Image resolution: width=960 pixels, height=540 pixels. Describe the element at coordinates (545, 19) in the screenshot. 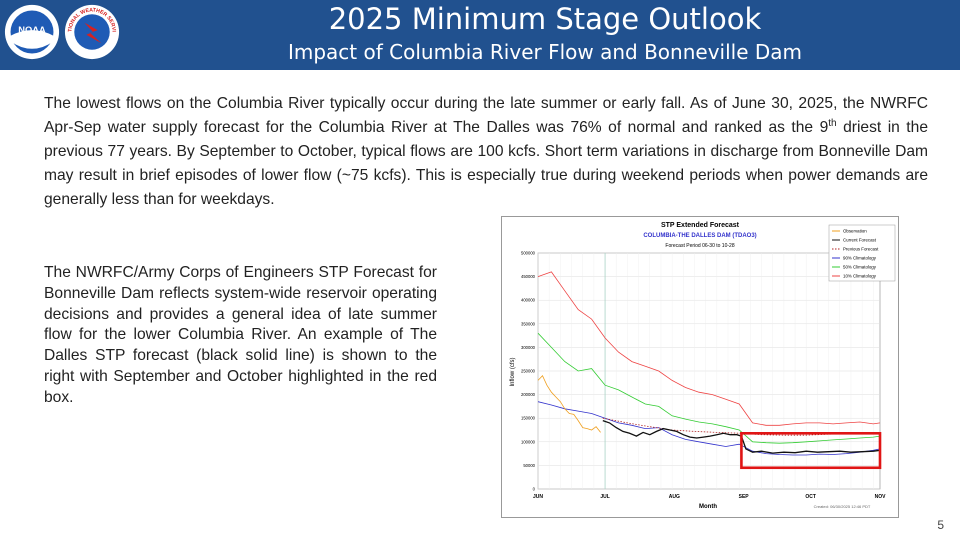

I see `slide-title: 2025 Minimum Stage Outlook` at that location.